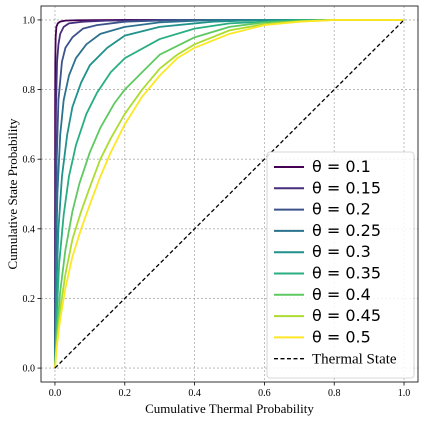 The image size is (426, 427). What do you see at coordinates (341, 336) in the screenshot?
I see `legend-label-9: θ = 0.5` at bounding box center [341, 336].